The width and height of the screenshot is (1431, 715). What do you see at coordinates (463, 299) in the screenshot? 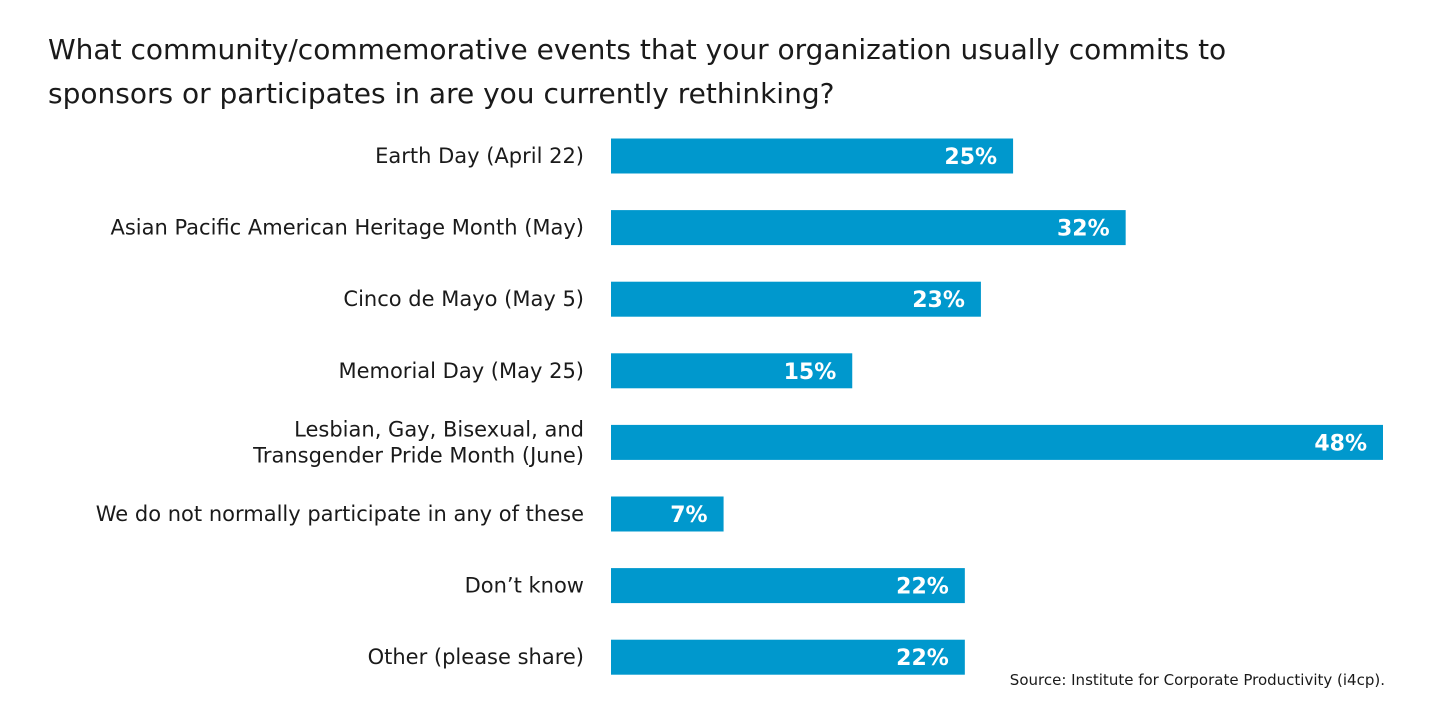
I see `category-label-2: Cinco de Mayo (May 5)` at bounding box center [463, 299].